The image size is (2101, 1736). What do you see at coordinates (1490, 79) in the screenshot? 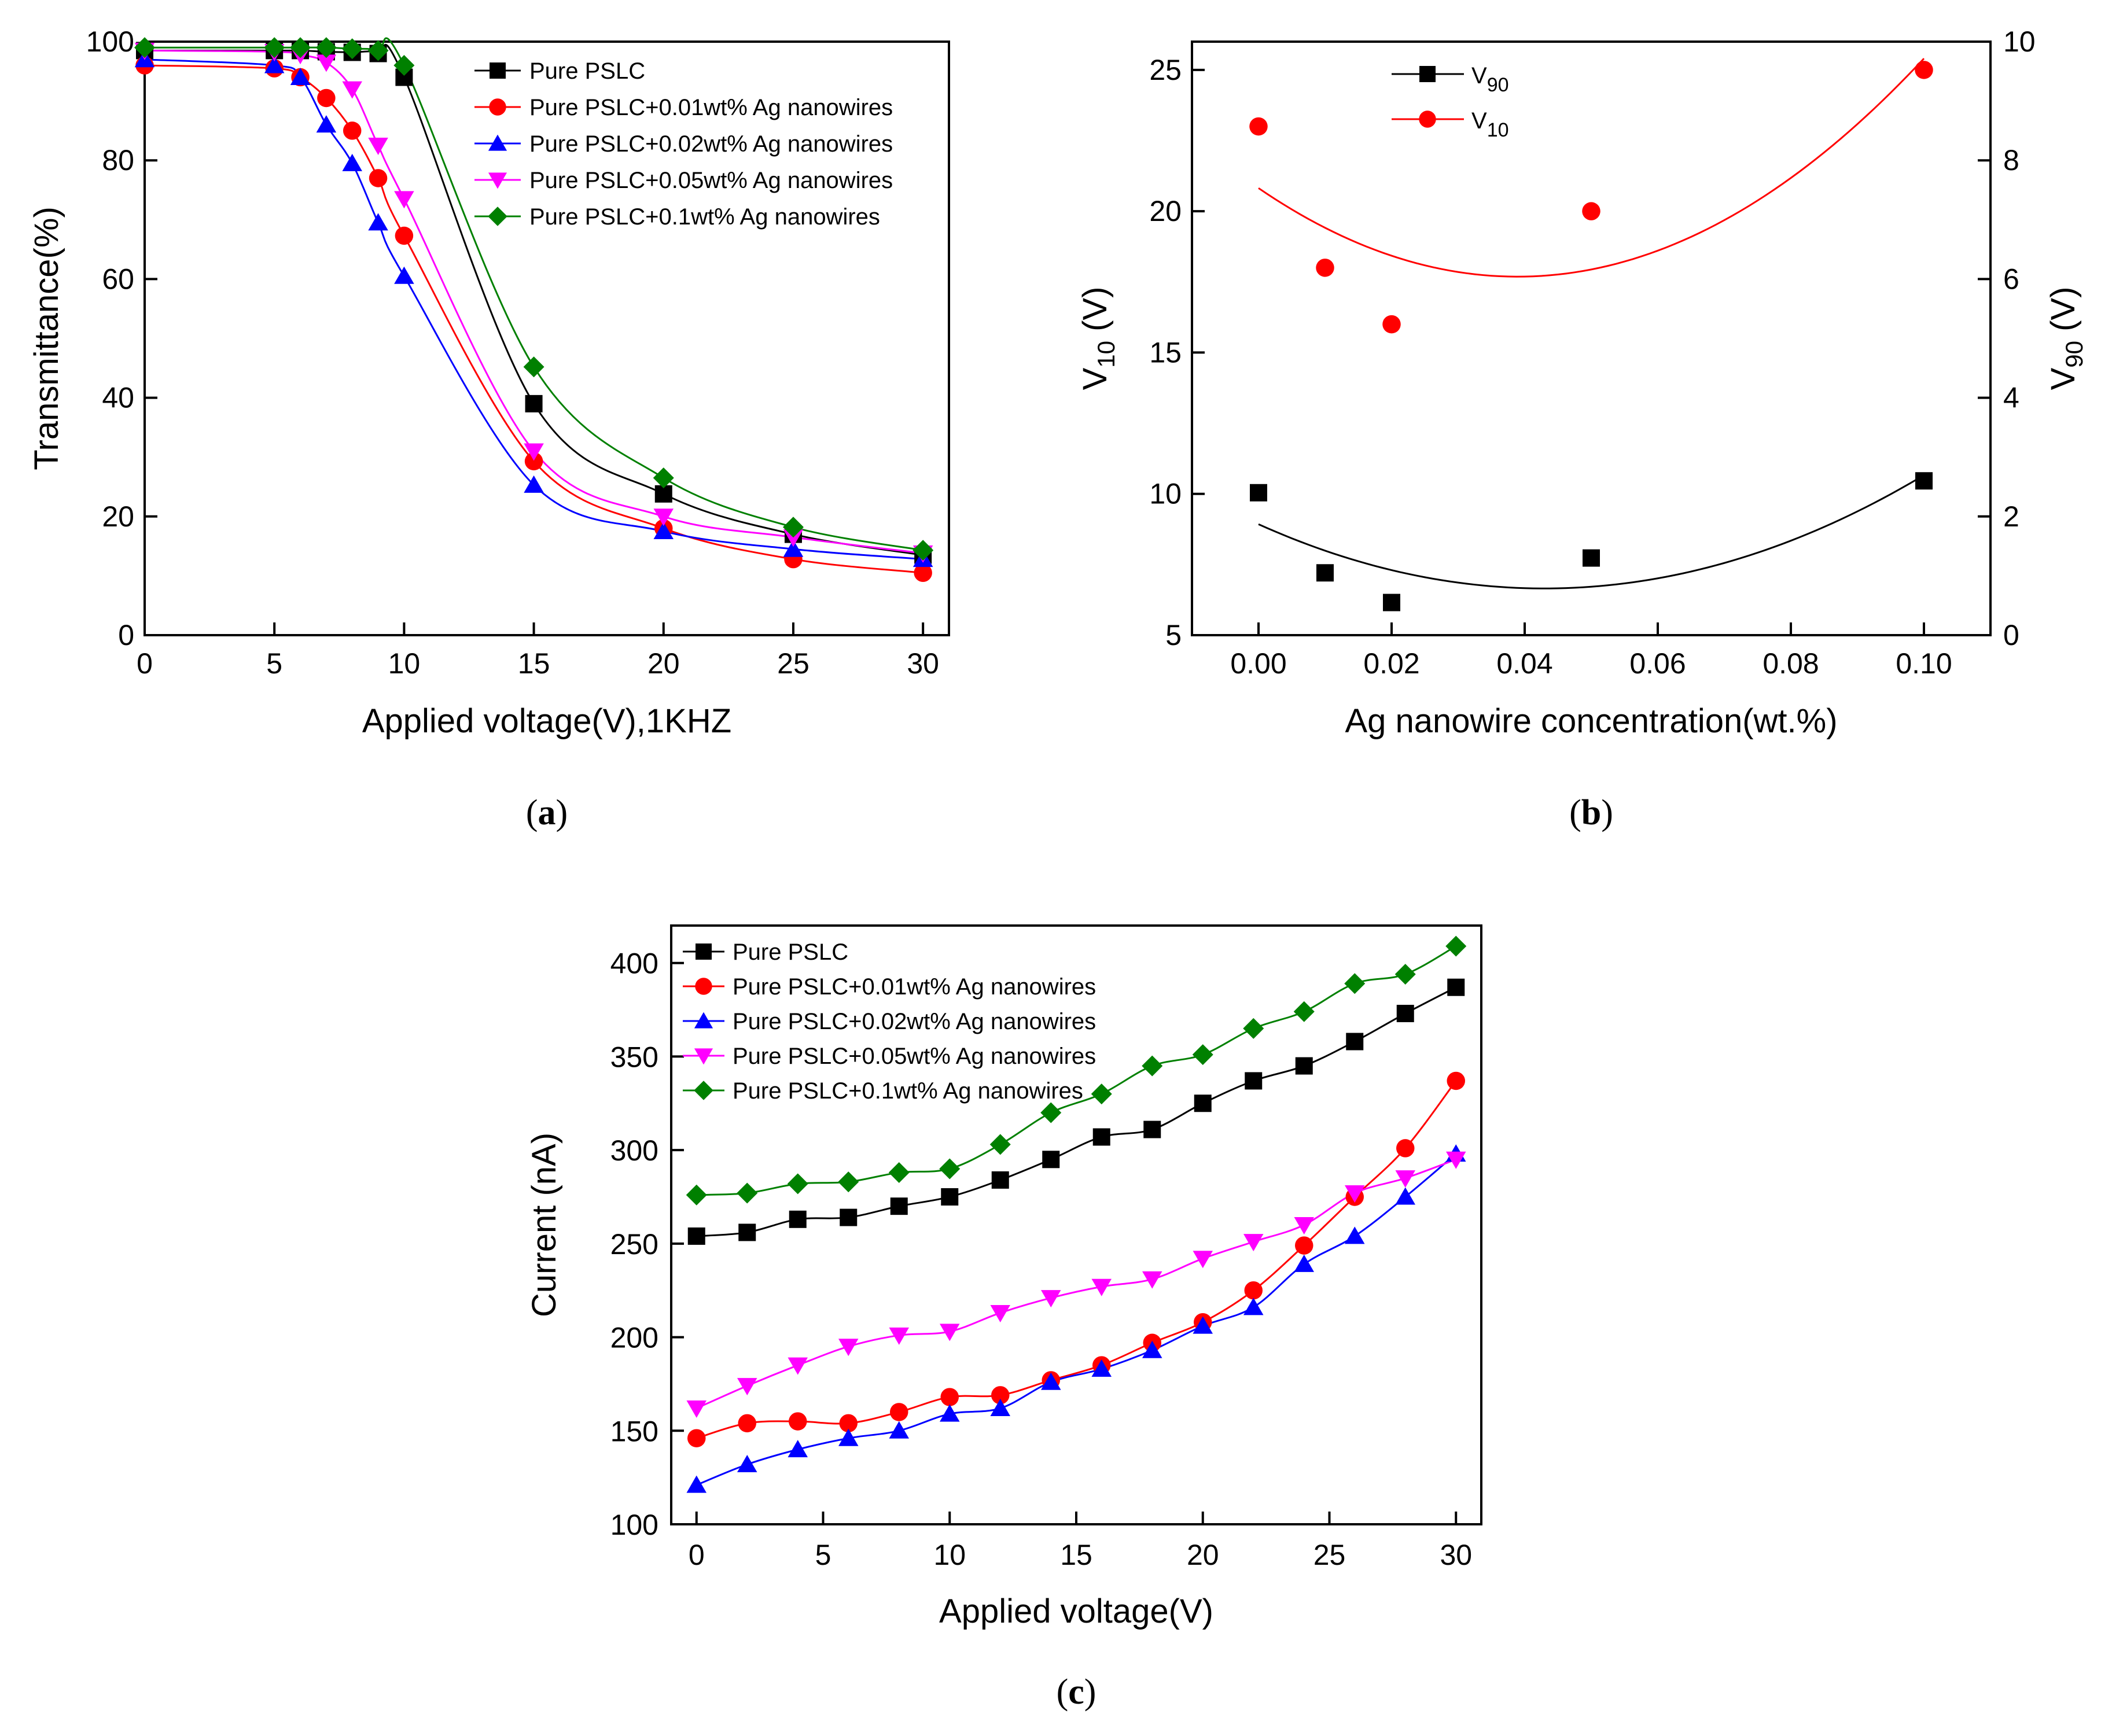
I see `legend-label: V90` at bounding box center [1490, 79].